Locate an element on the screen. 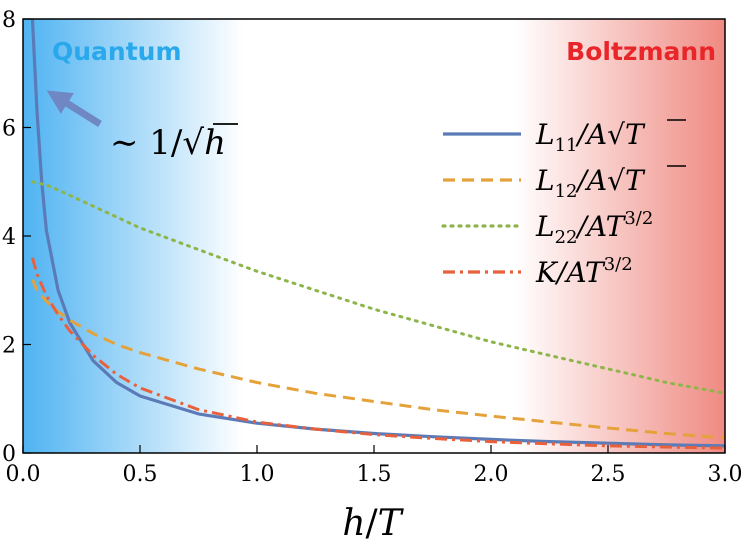 The width and height of the screenshot is (747, 549). x-tick-label: 0.0 is located at coordinates (23, 474).